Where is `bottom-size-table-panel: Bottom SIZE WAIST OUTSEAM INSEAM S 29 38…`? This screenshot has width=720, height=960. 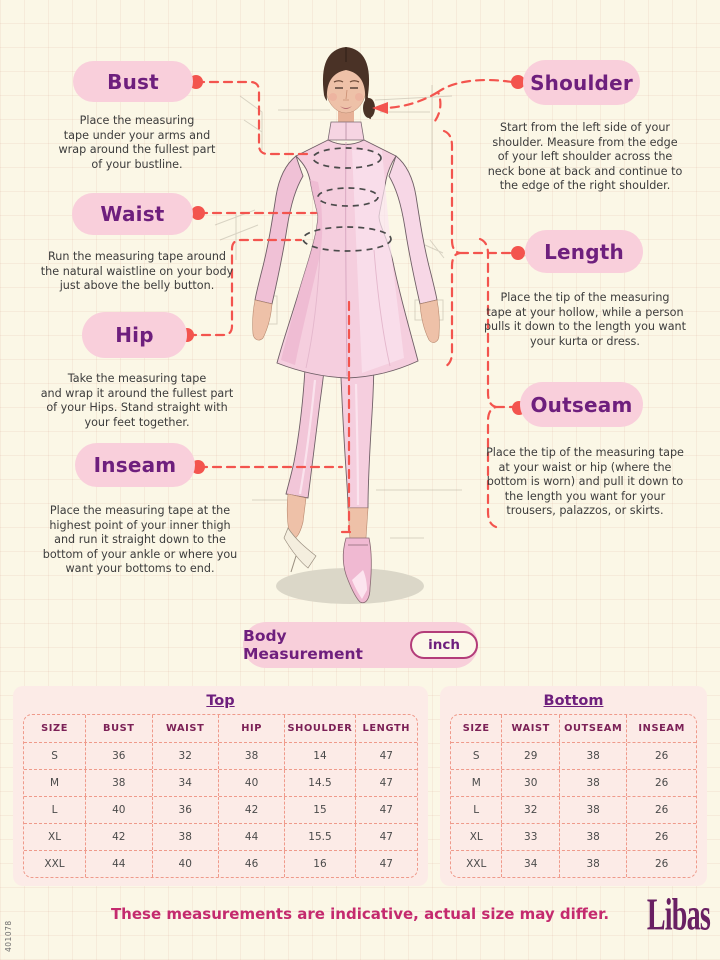
bottom-size-table-panel: Bottom SIZE WAIST OUTSEAM INSEAM S 29 38… is located at coordinates (573, 786).